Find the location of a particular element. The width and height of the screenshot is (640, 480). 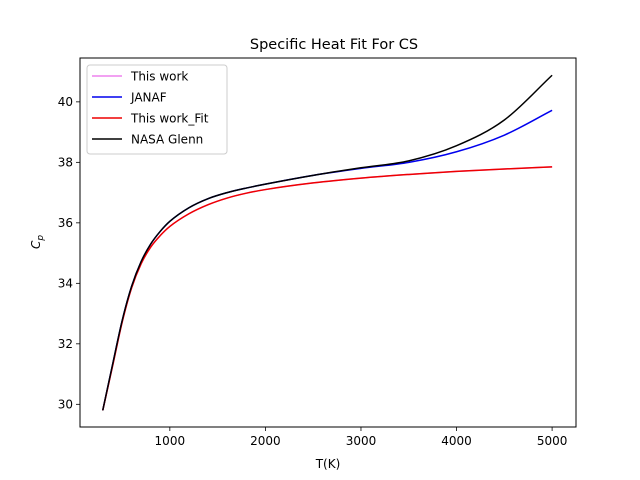

y-axis-title-main: C is located at coordinates (36, 244).